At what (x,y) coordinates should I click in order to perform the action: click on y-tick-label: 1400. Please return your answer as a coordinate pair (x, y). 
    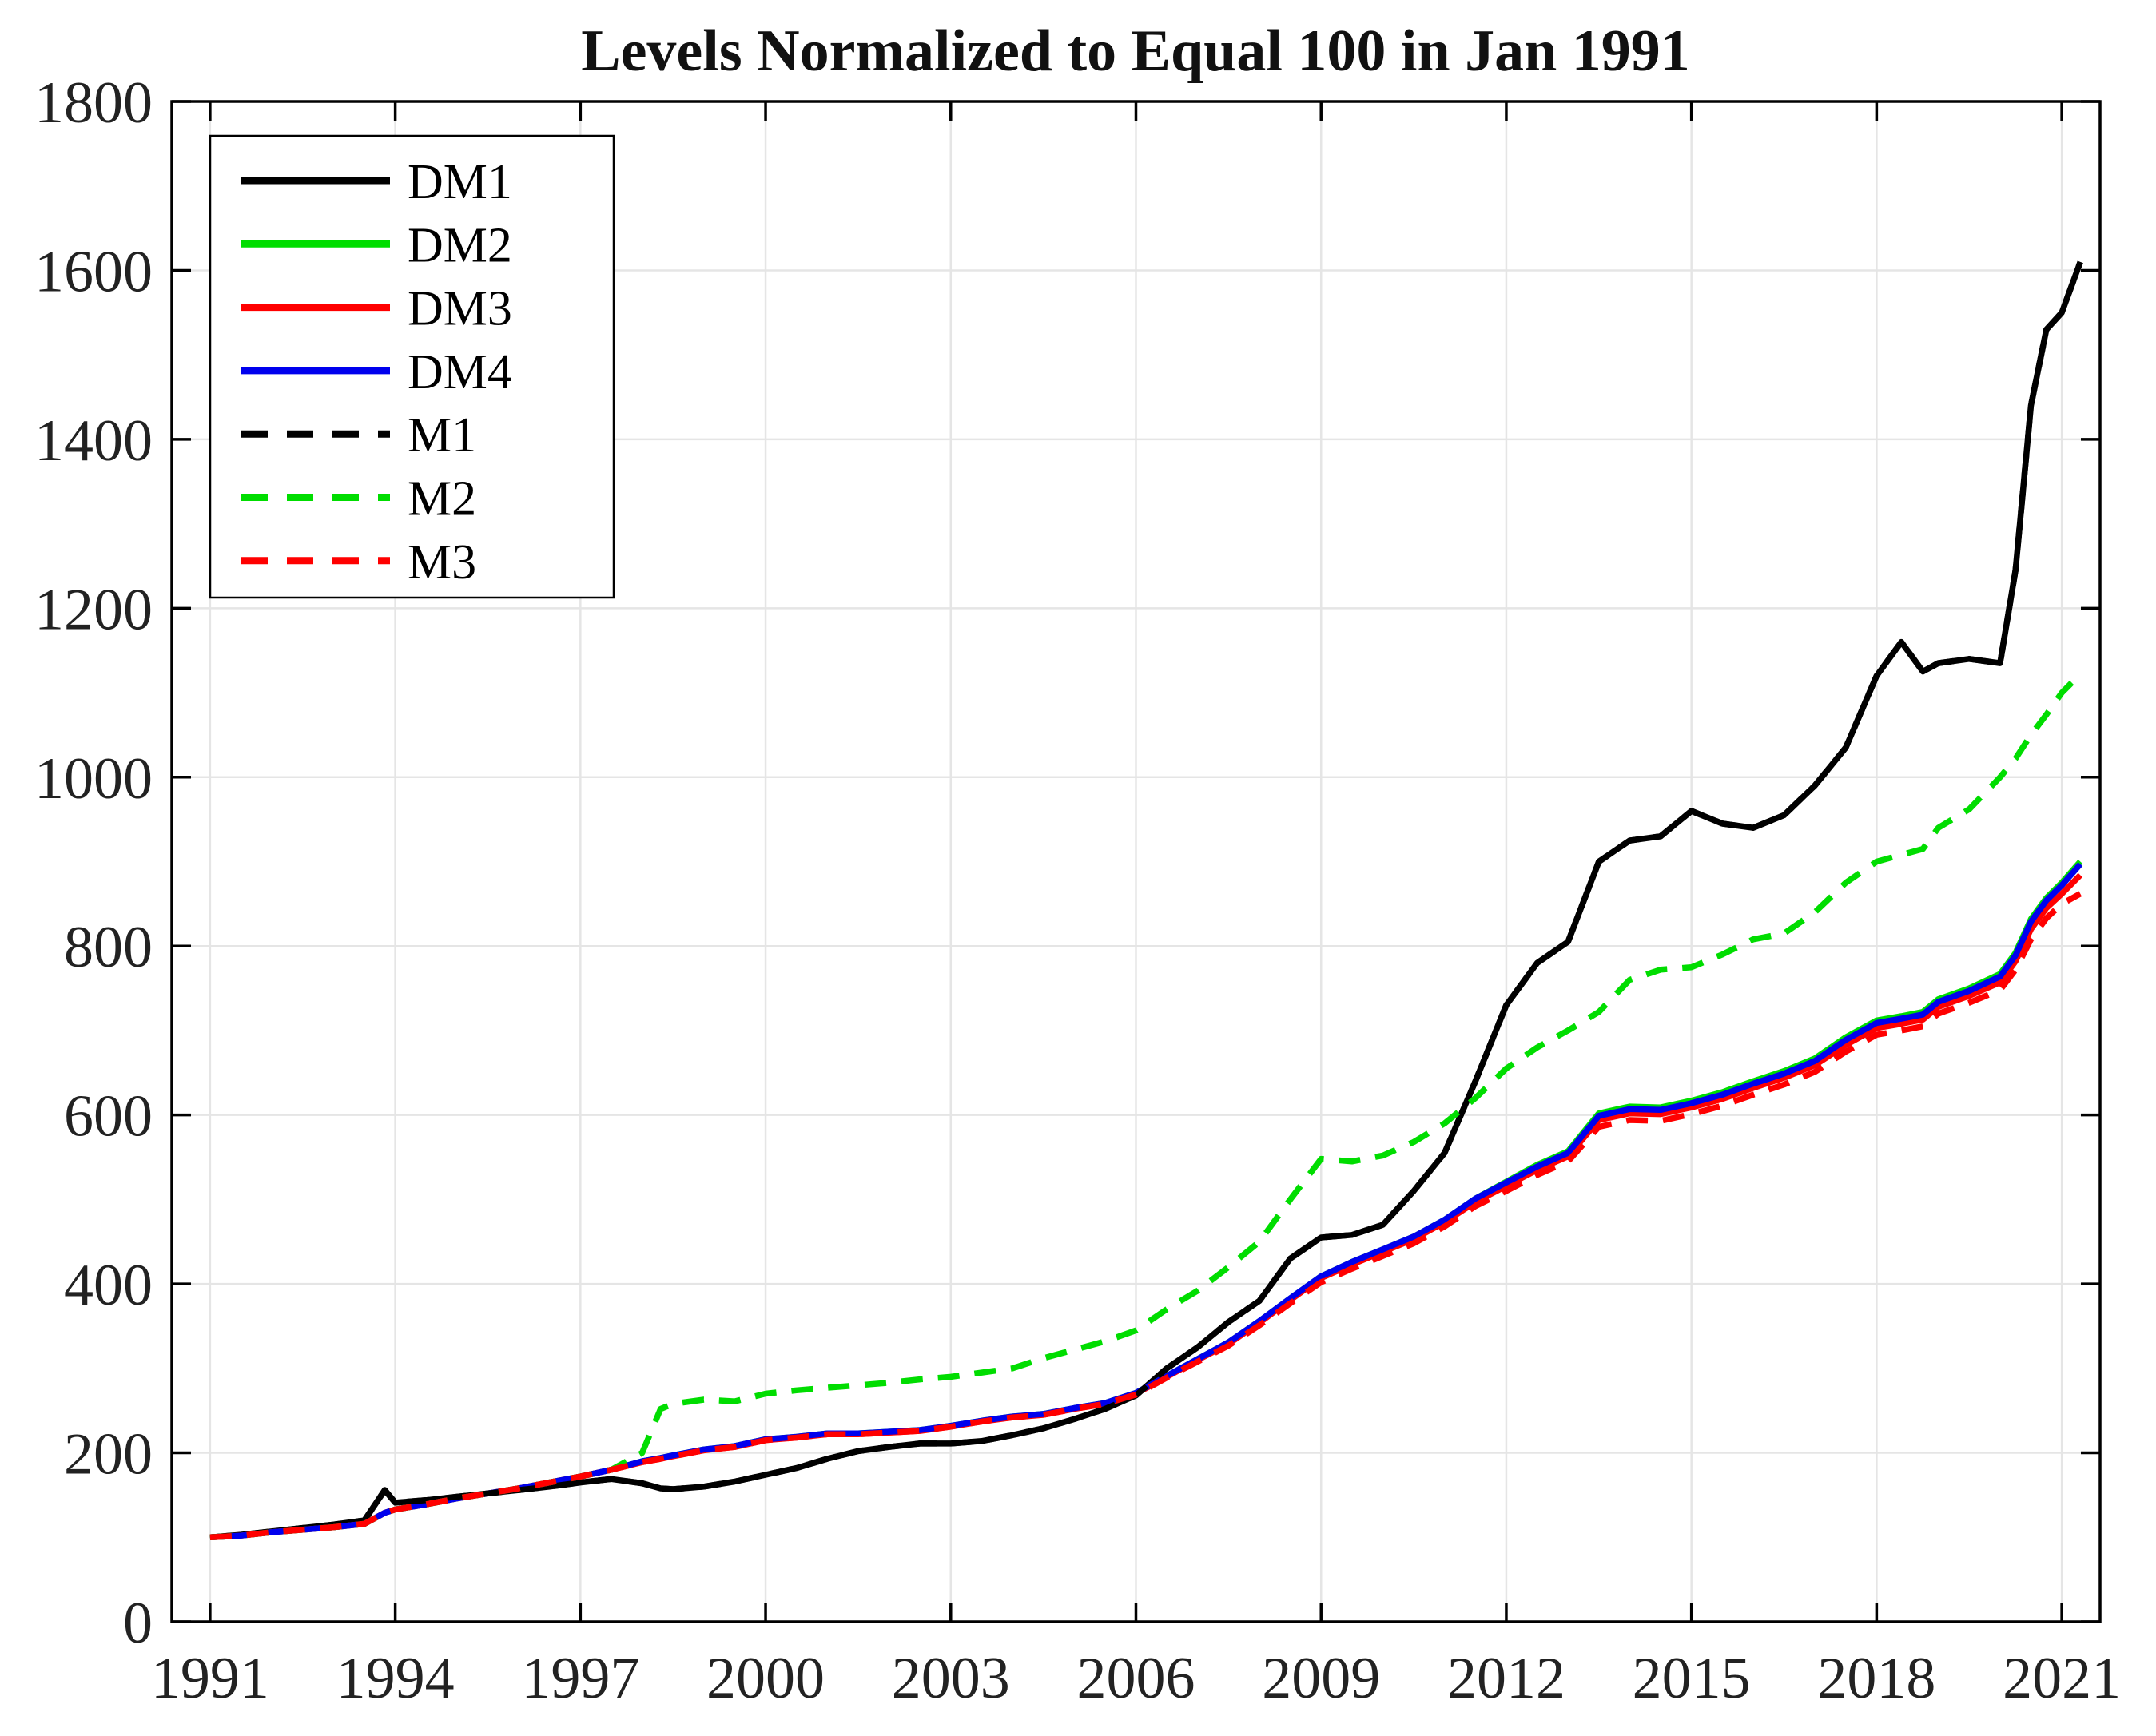
    Looking at the image, I should click on (93, 441).